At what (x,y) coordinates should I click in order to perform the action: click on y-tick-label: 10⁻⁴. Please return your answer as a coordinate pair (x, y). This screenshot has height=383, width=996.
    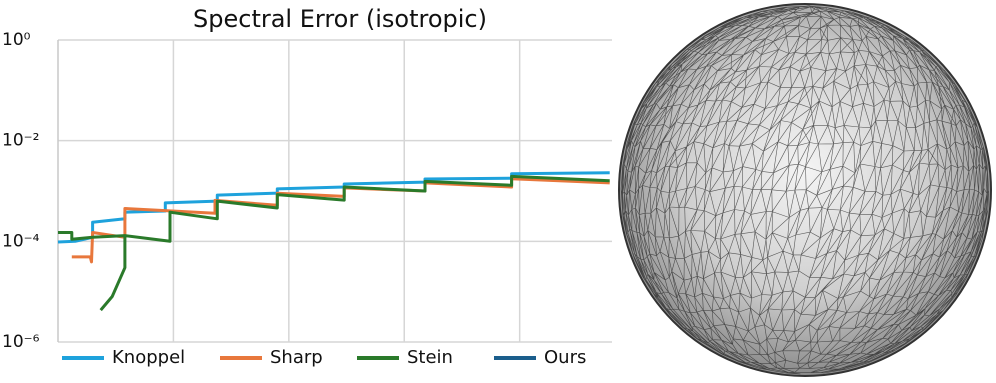
    Looking at the image, I should click on (21, 241).